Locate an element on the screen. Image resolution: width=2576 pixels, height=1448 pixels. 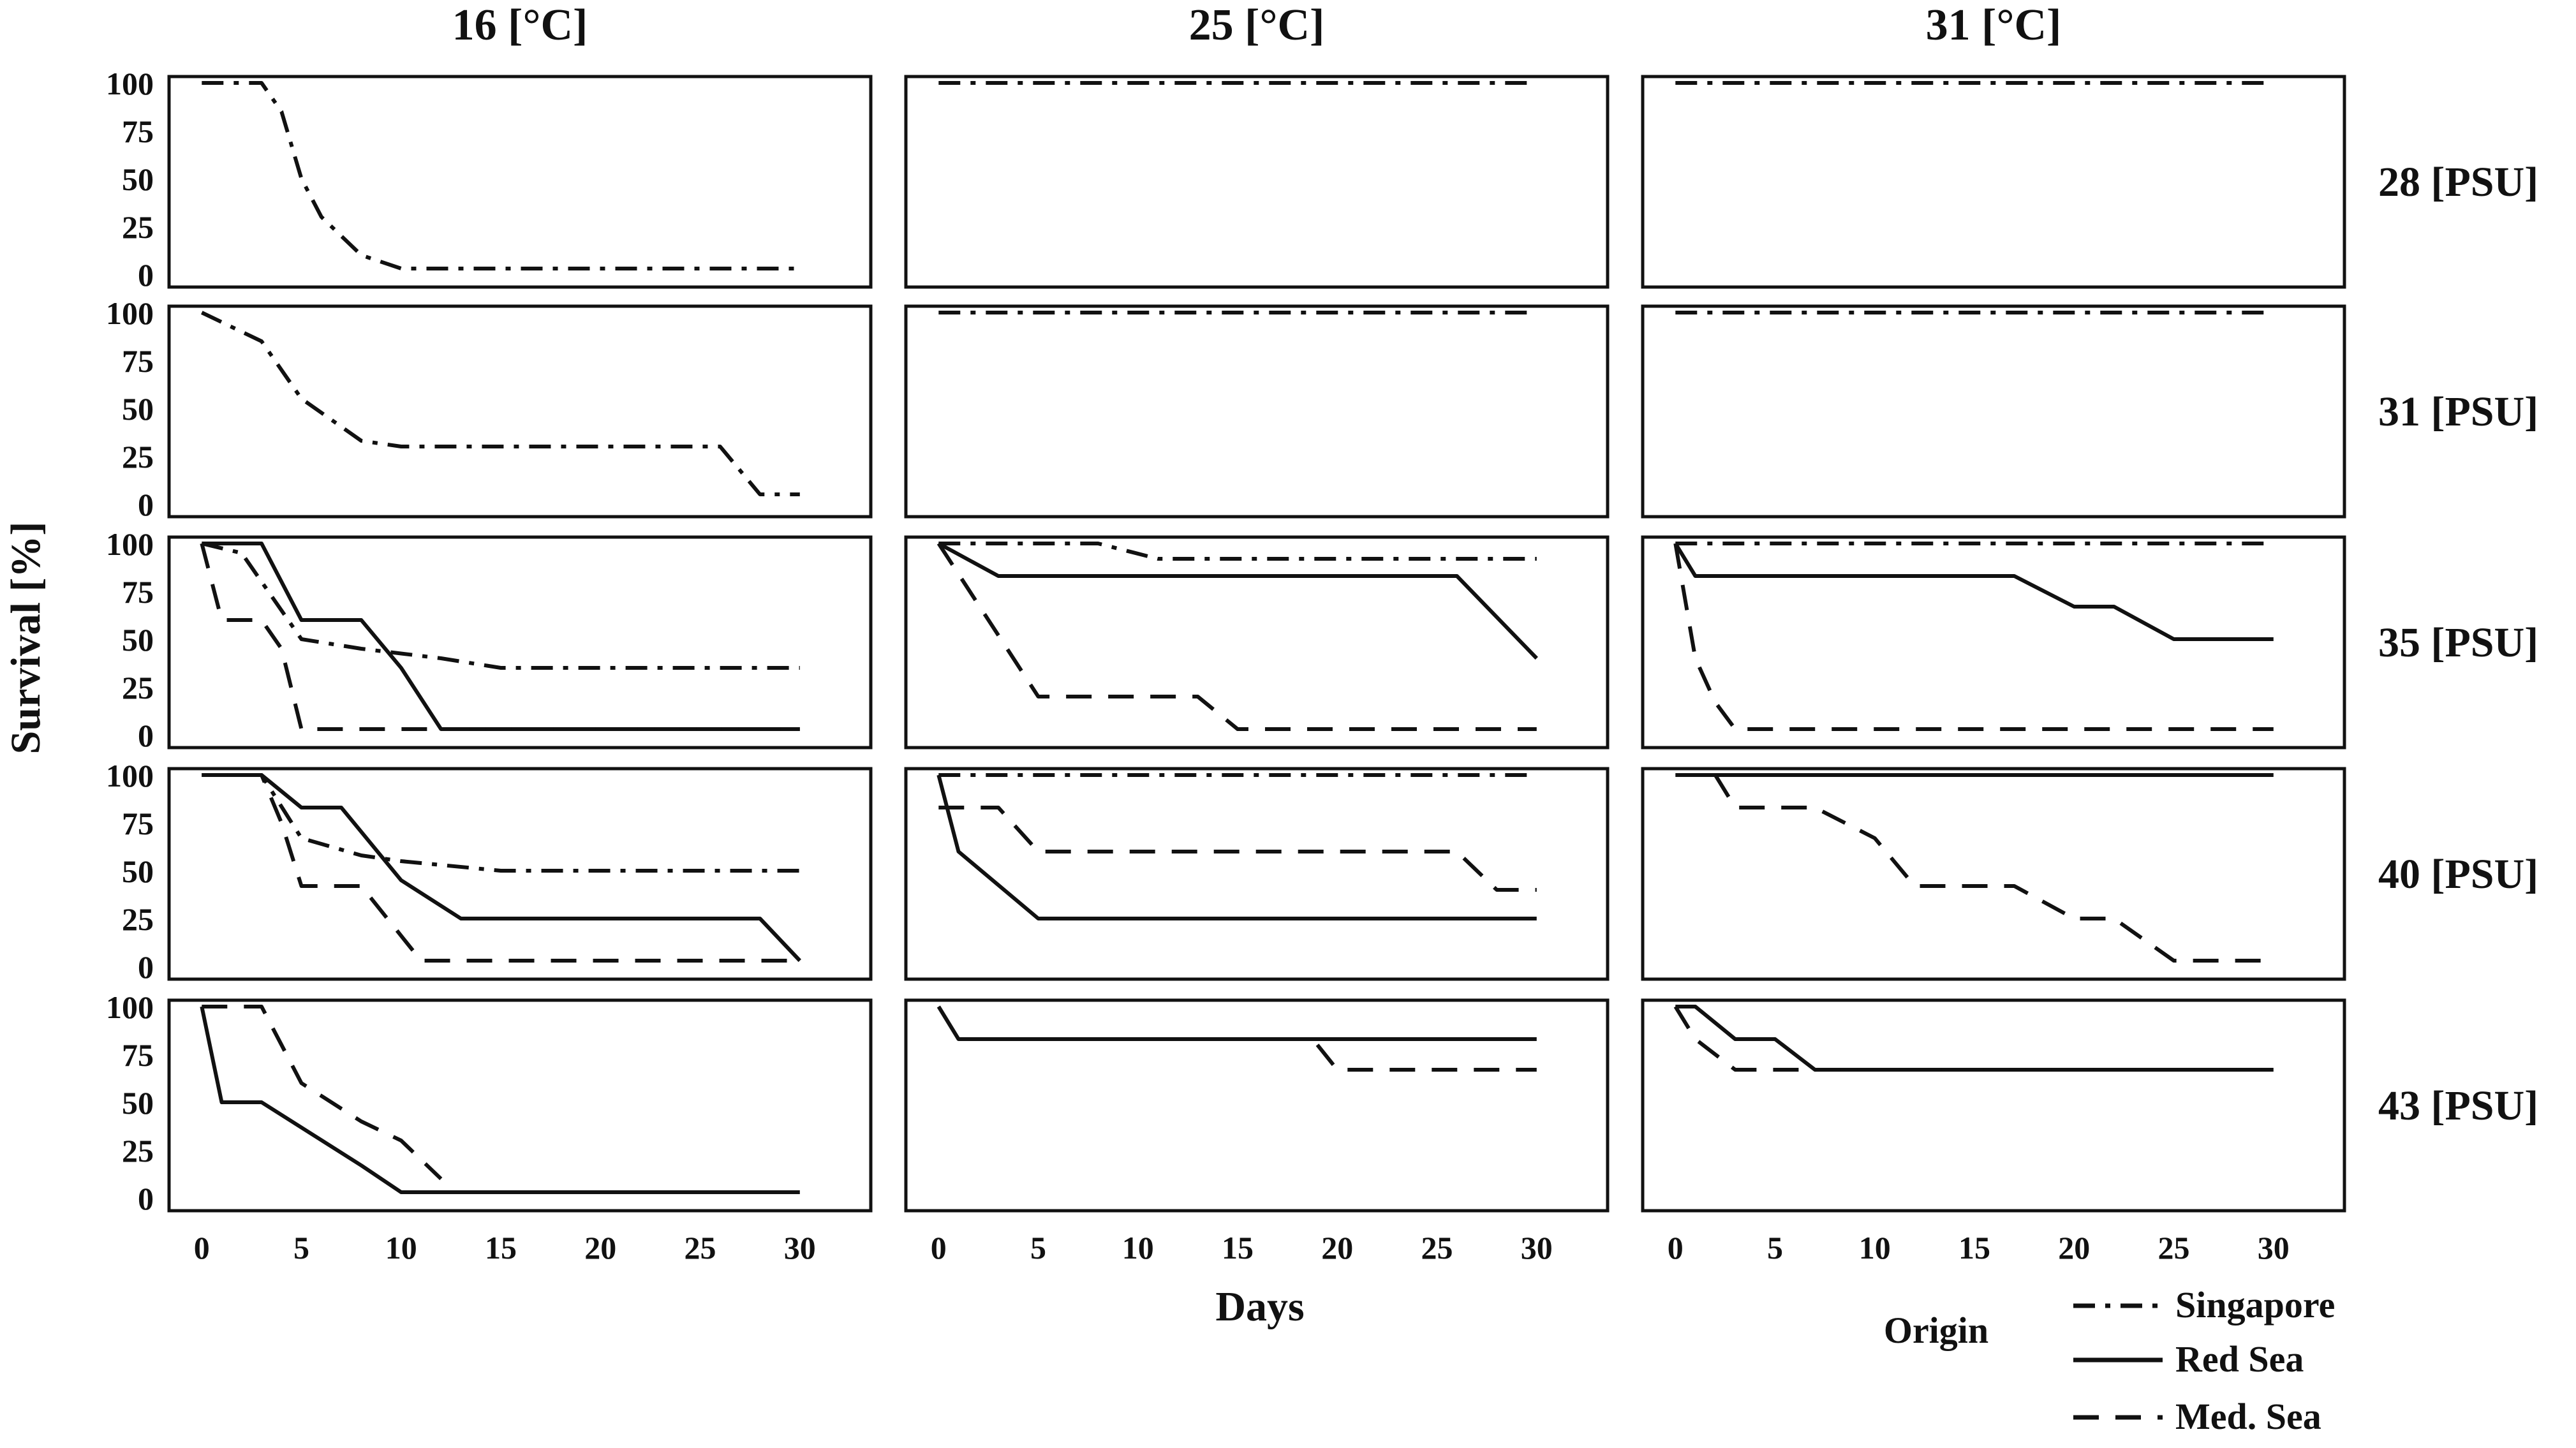
row-header-28-psu: 28 [PSU] is located at coordinates (2458, 182).